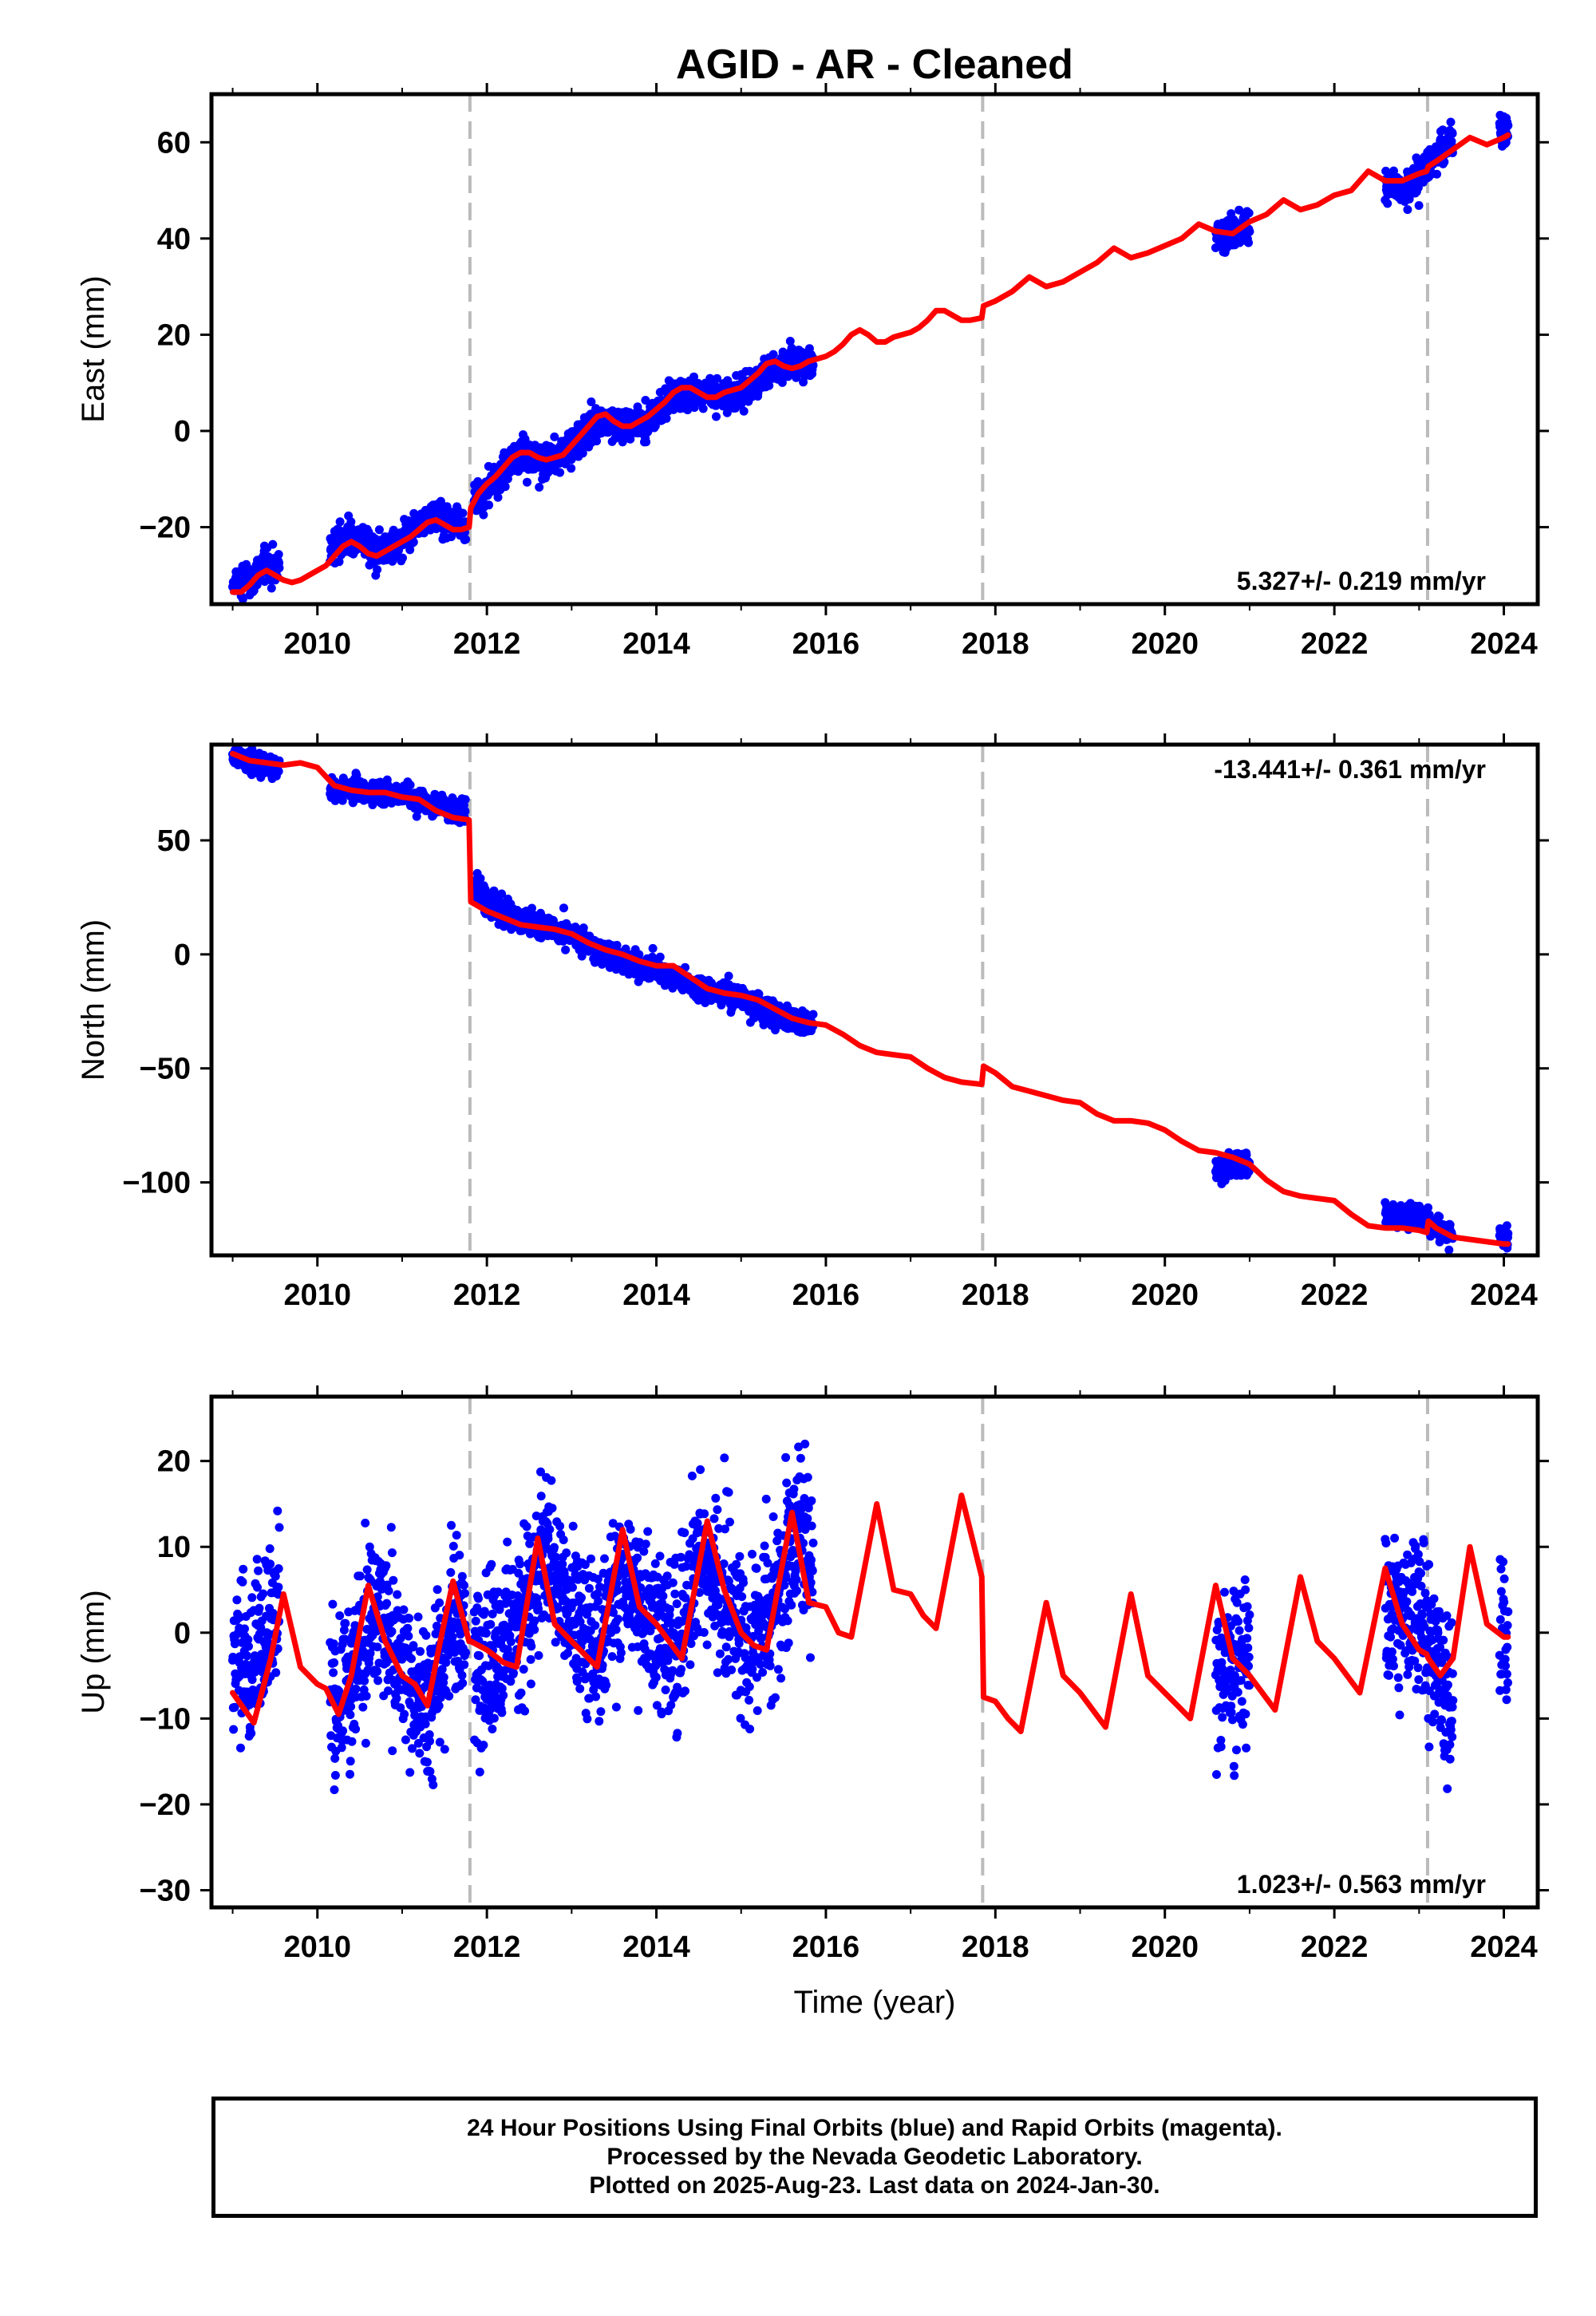  I want to click on rate-label: 5.327+/- 0.219 mm/yr, so click(1361, 581).